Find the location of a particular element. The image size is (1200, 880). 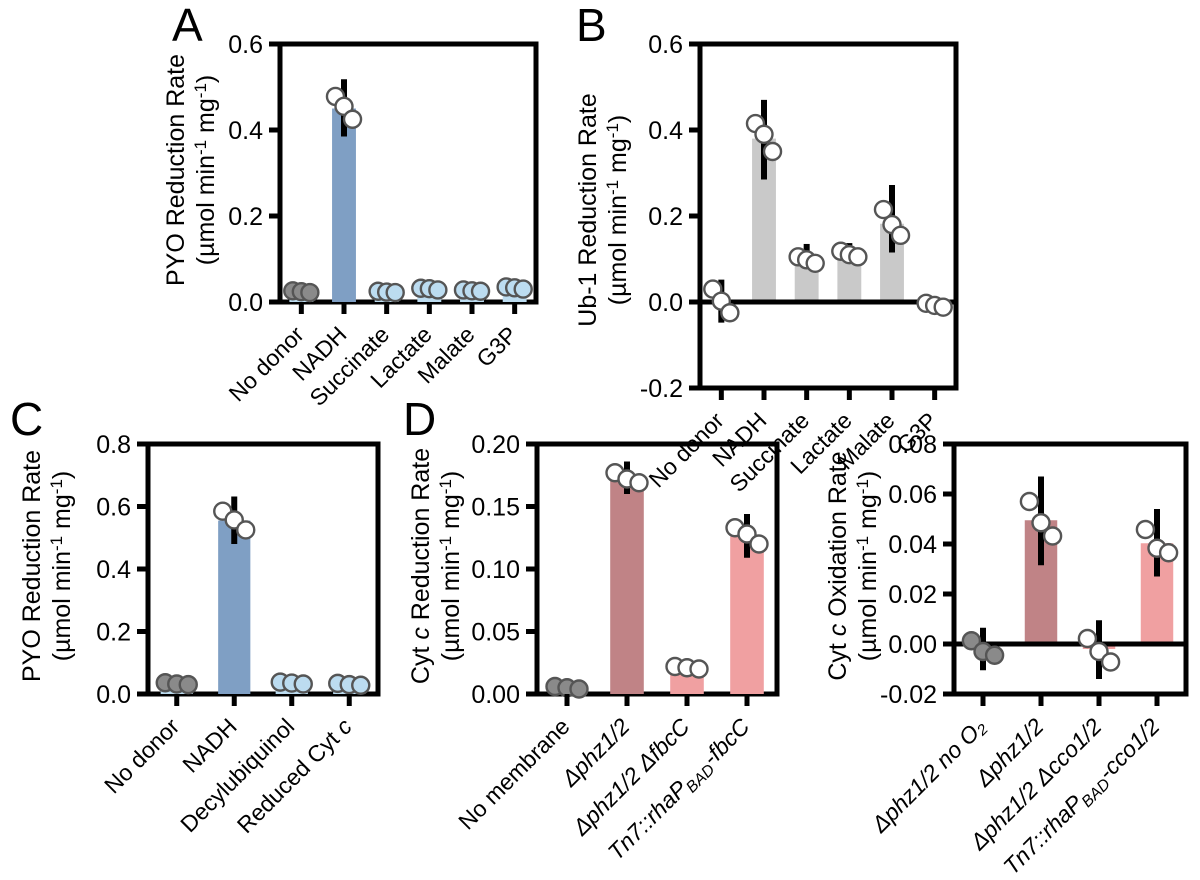

svg-text: Cyt c Reduction Rate is located at coordinates (421, 566).